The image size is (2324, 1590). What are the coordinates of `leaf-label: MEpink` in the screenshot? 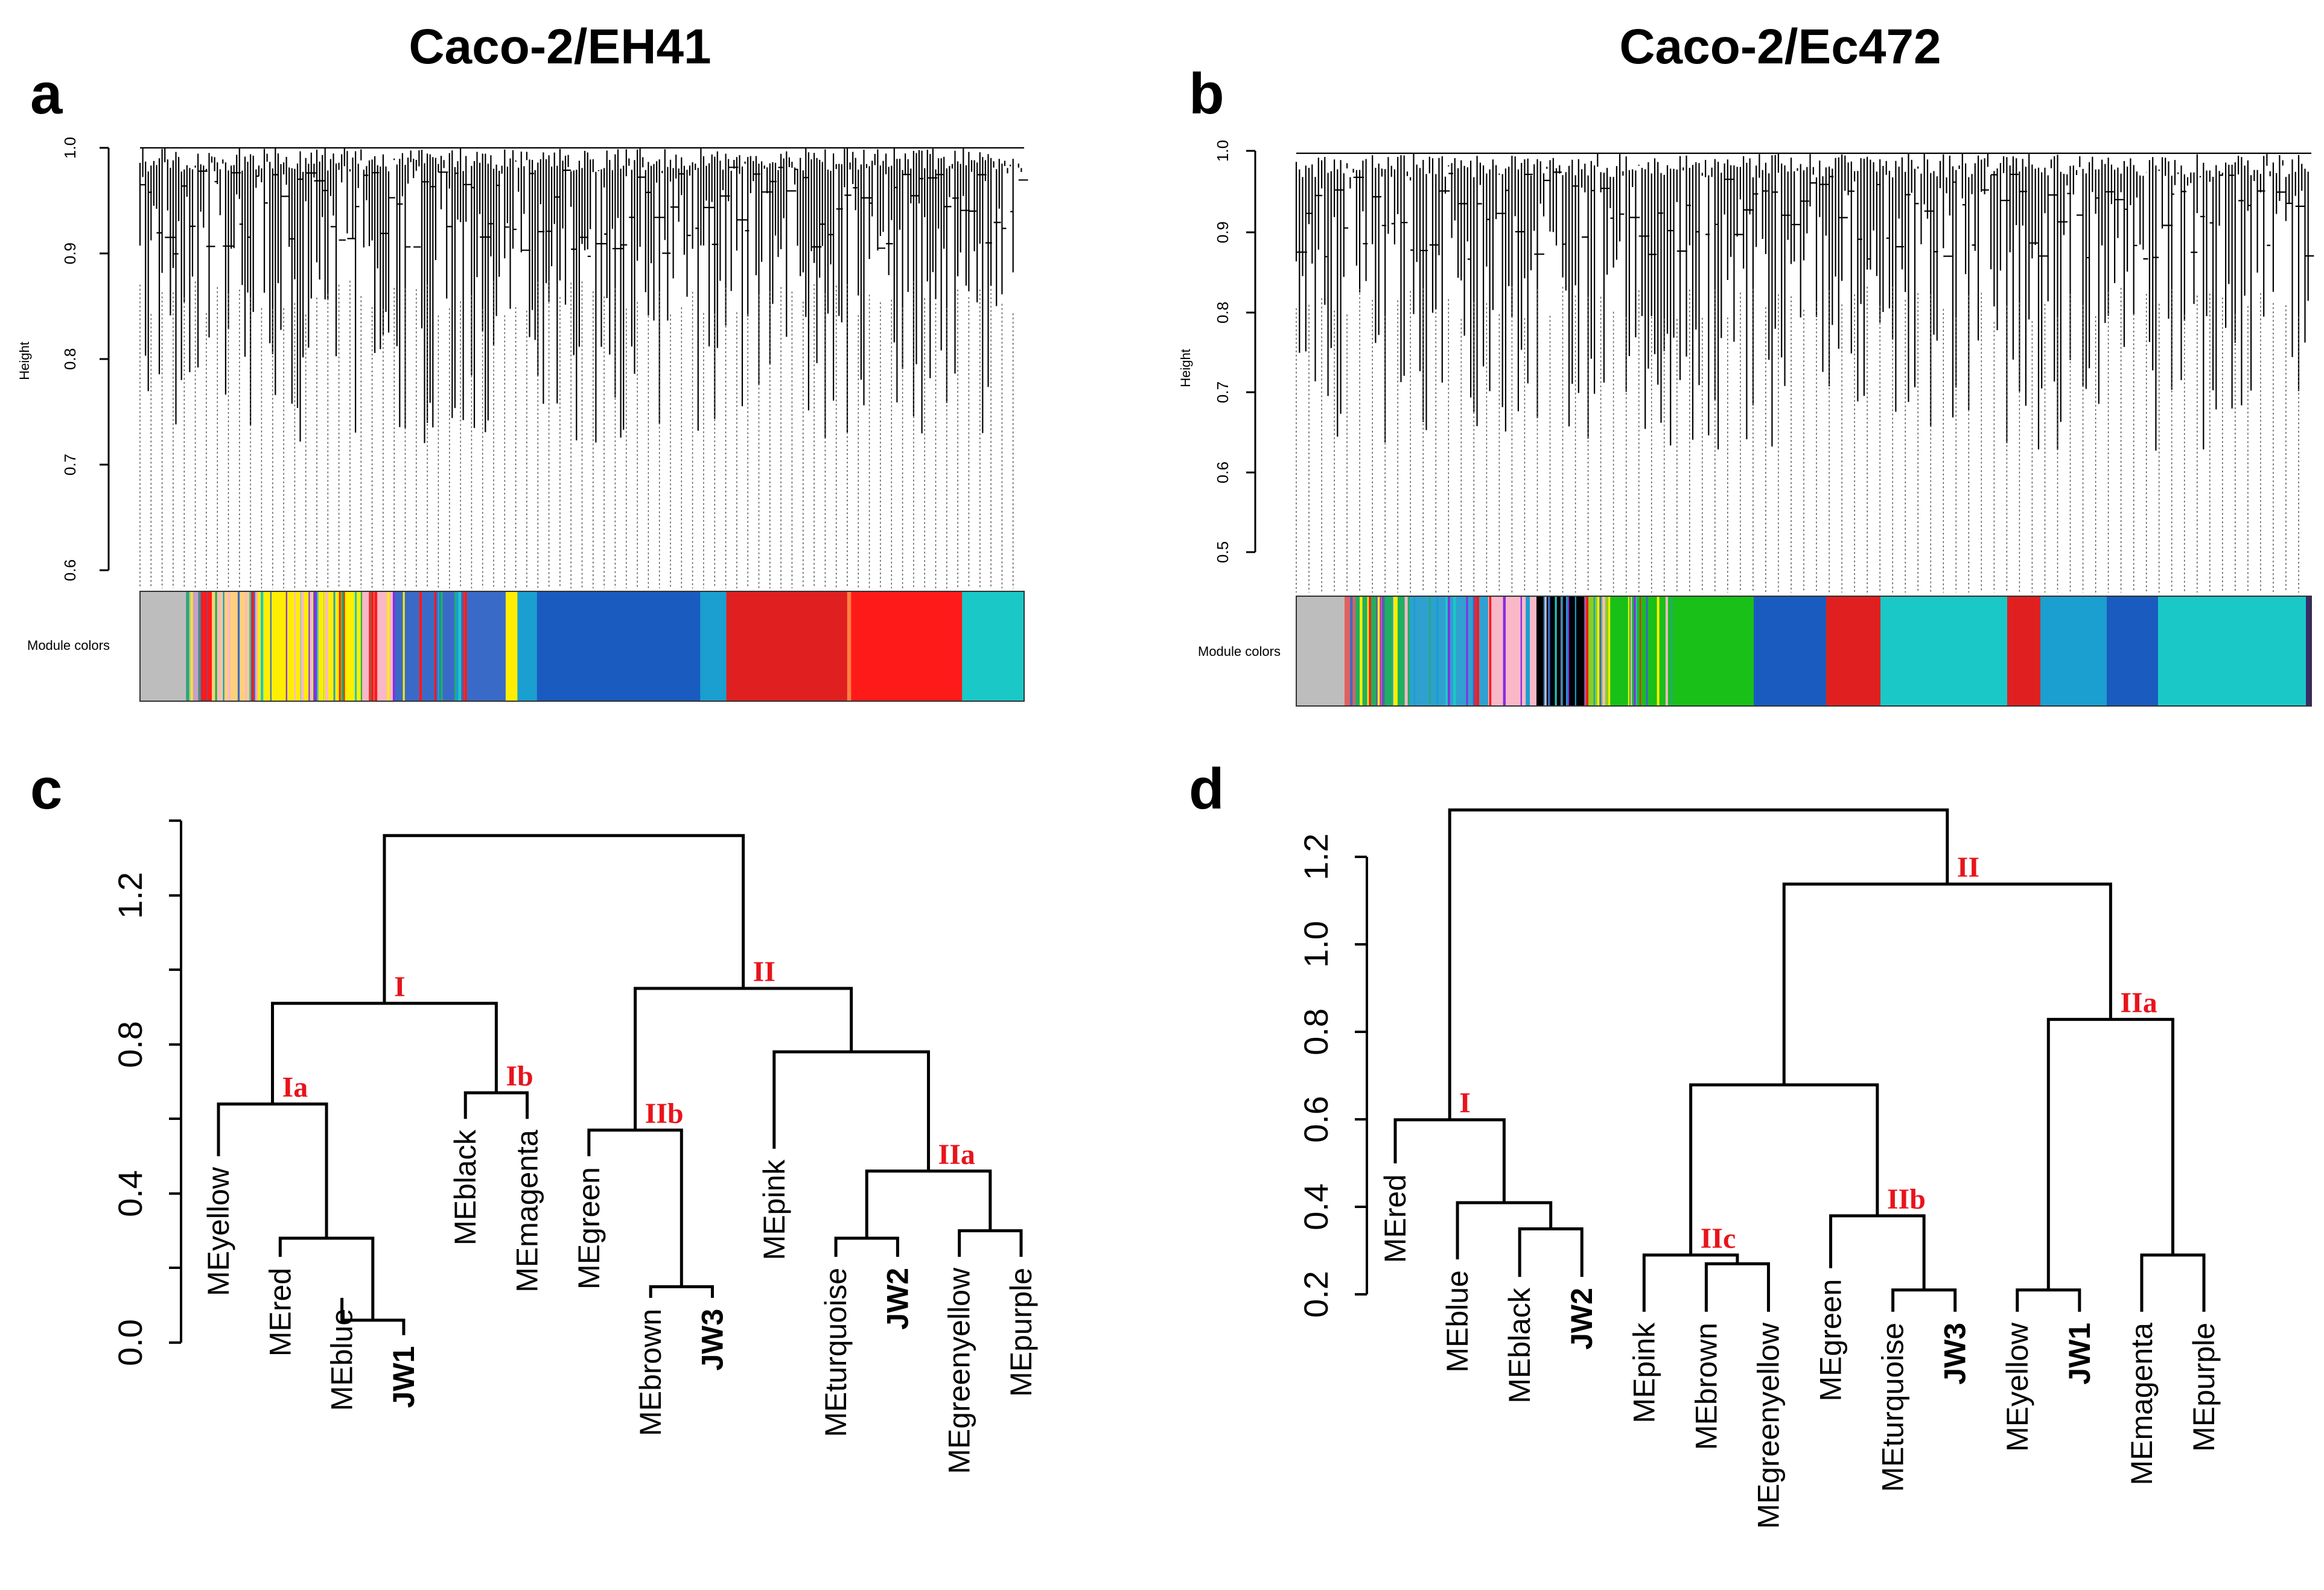 It's located at (774, 1210).